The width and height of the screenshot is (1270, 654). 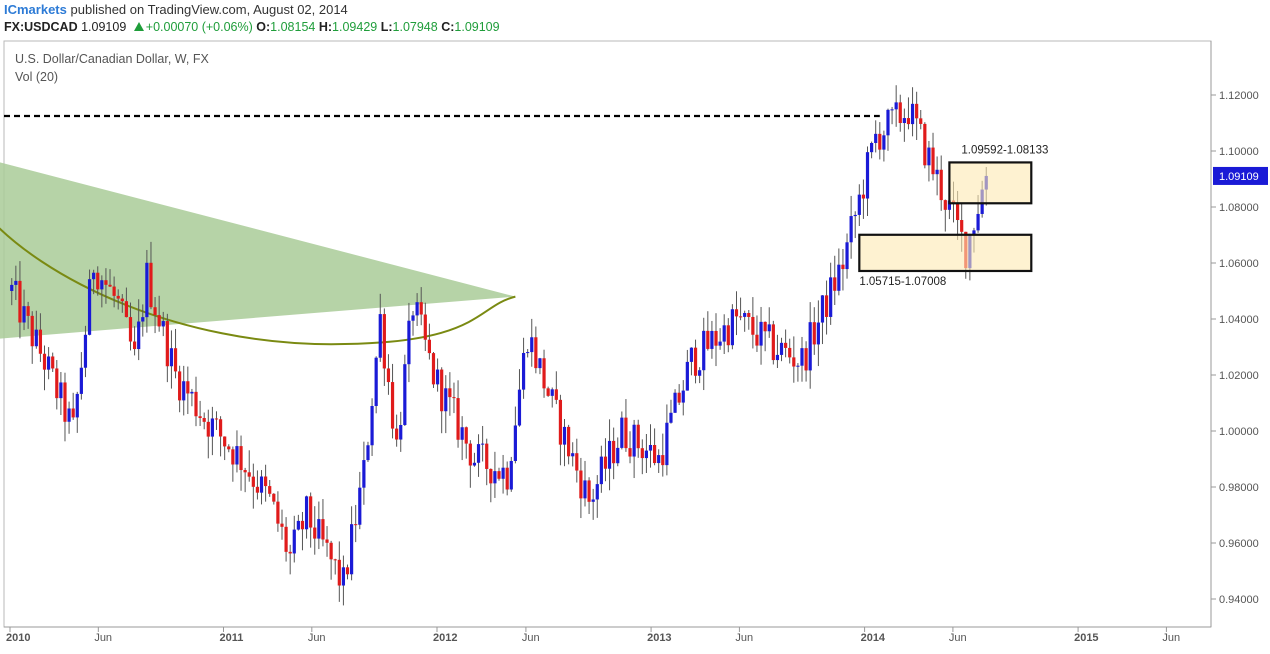 What do you see at coordinates (258, 250) in the screenshot?
I see `triangle-pattern` at bounding box center [258, 250].